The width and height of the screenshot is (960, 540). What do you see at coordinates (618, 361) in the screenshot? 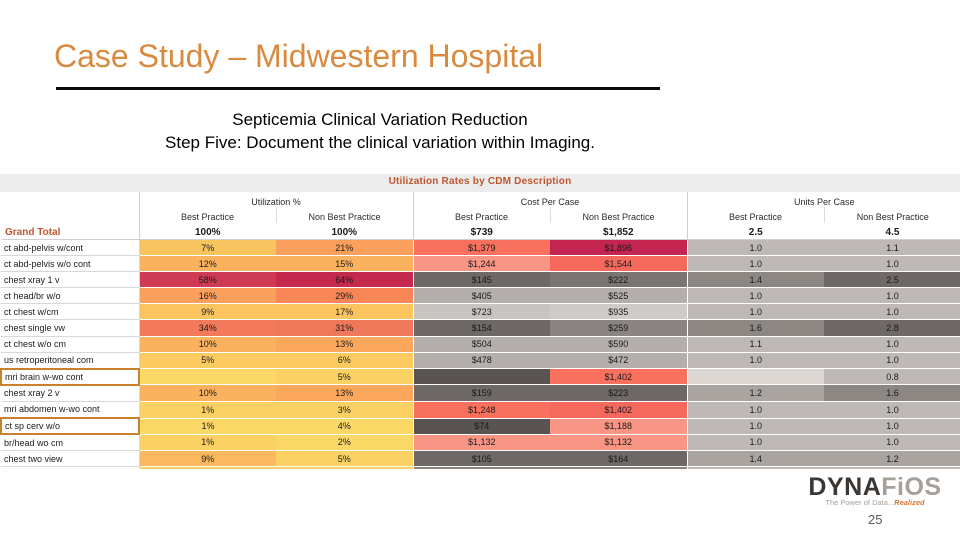
I see `cell-cost-nonbest: $472` at bounding box center [618, 361].